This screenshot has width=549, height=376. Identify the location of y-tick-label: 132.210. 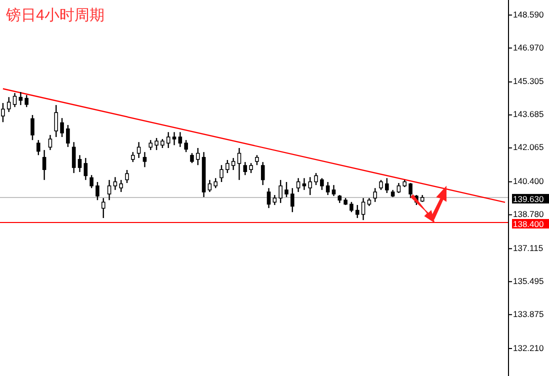
(528, 347).